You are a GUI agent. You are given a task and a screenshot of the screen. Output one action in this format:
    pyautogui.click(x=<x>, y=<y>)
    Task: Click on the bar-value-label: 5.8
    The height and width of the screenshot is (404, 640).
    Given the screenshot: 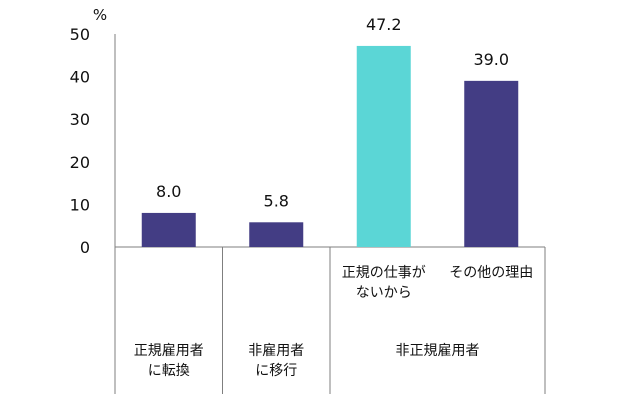 What is the action you would take?
    pyautogui.click(x=276, y=200)
    